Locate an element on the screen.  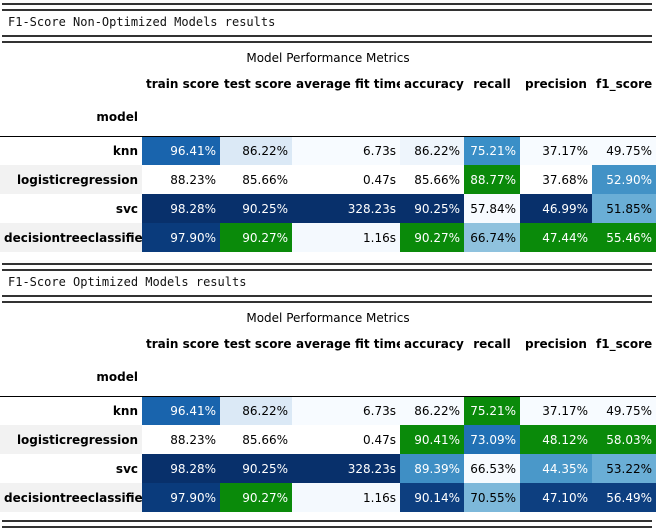
metric-cell: 37.68% is located at coordinates (556, 179).